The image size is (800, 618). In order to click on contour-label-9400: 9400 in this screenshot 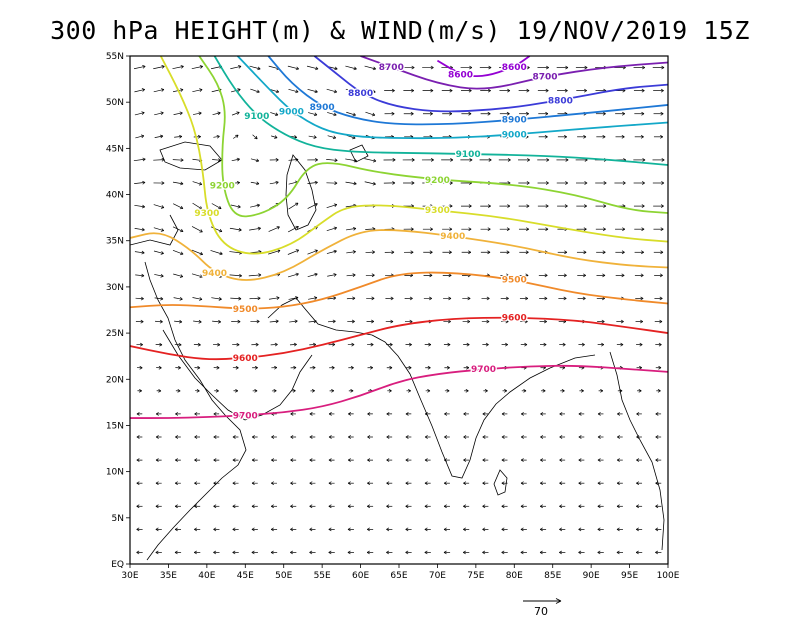, I will do `click(452, 237)`.